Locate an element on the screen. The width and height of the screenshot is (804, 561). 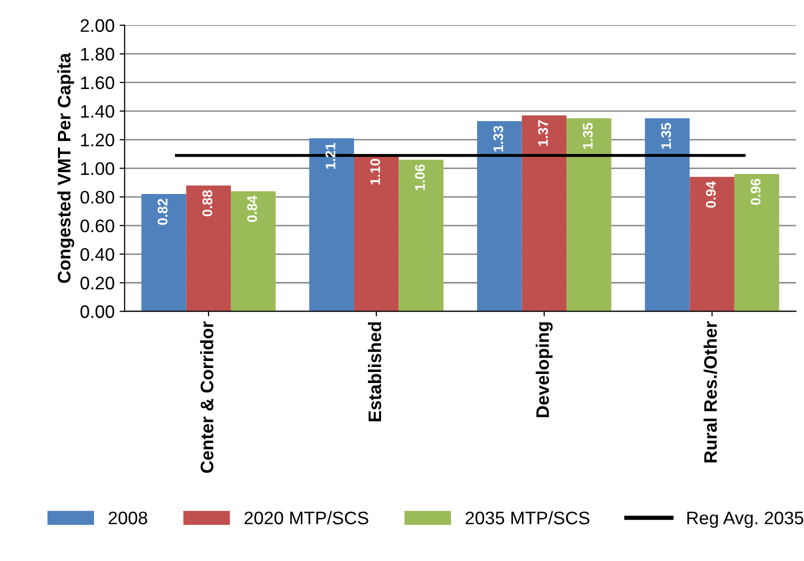
y-tick-label: 1.40 is located at coordinates (97, 111).